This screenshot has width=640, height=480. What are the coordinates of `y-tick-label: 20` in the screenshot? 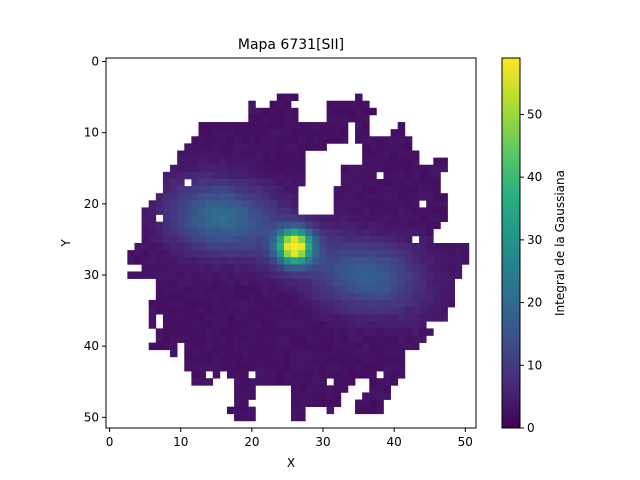 It's located at (91, 204).